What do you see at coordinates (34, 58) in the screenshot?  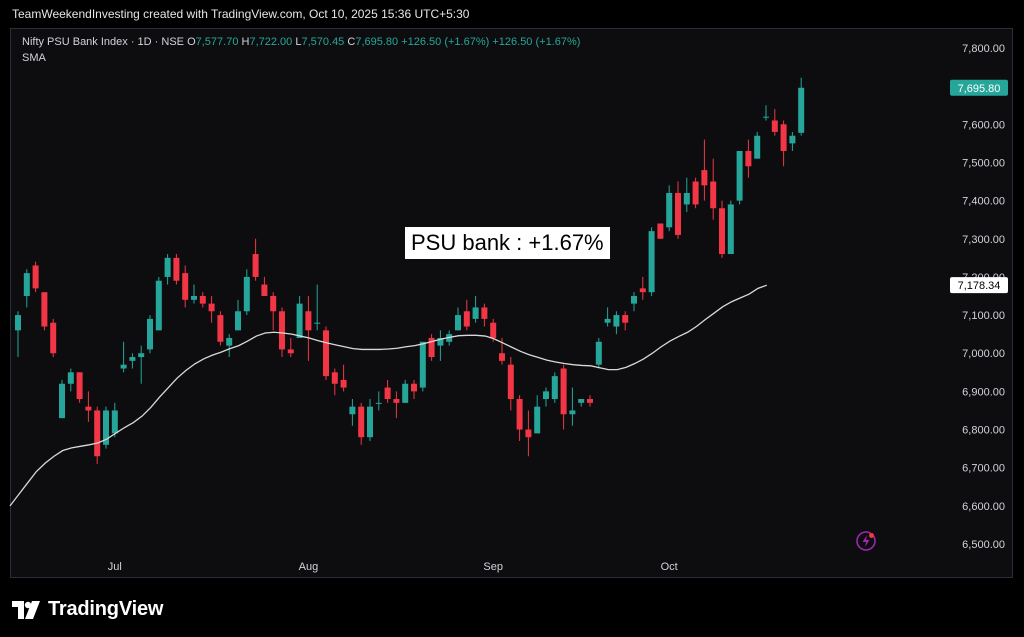 I see `sma-indicator-label: SMA` at bounding box center [34, 58].